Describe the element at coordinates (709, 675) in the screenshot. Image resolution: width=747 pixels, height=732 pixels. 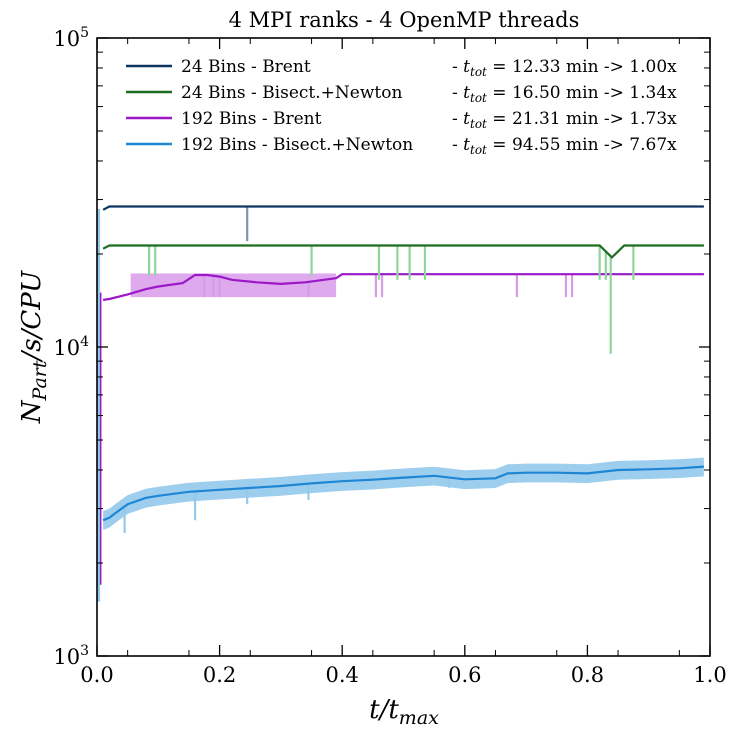
I see `x-tick-label: 1.0` at that location.